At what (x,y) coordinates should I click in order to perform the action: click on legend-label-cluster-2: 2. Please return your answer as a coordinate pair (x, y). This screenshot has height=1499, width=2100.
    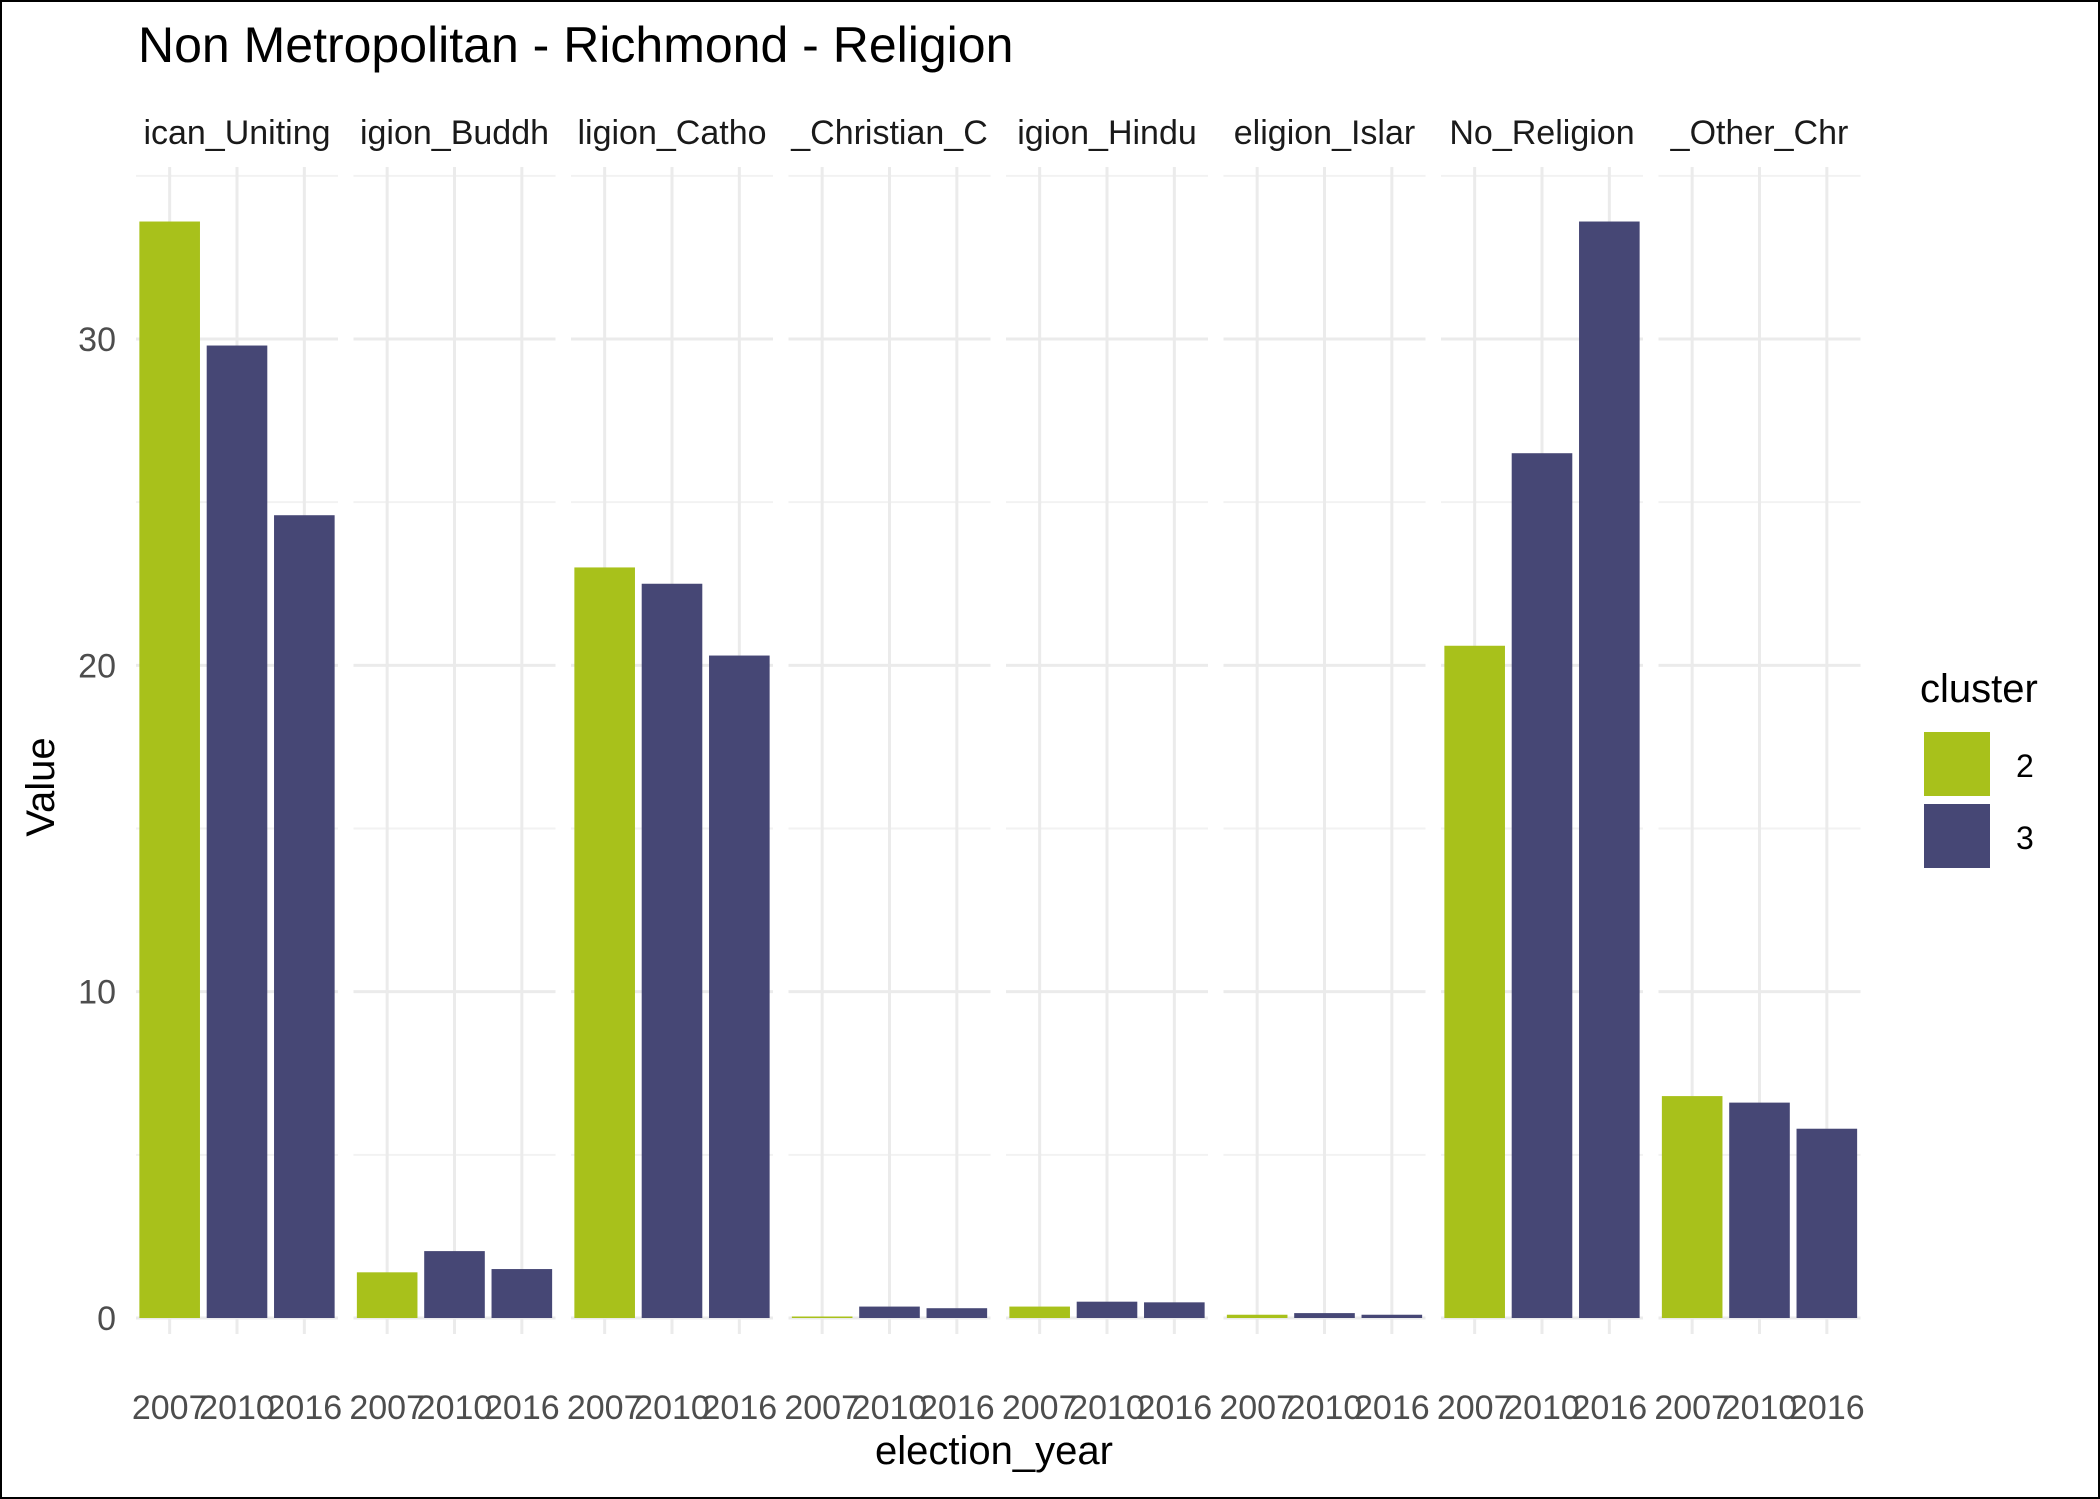
    Looking at the image, I should click on (2025, 766).